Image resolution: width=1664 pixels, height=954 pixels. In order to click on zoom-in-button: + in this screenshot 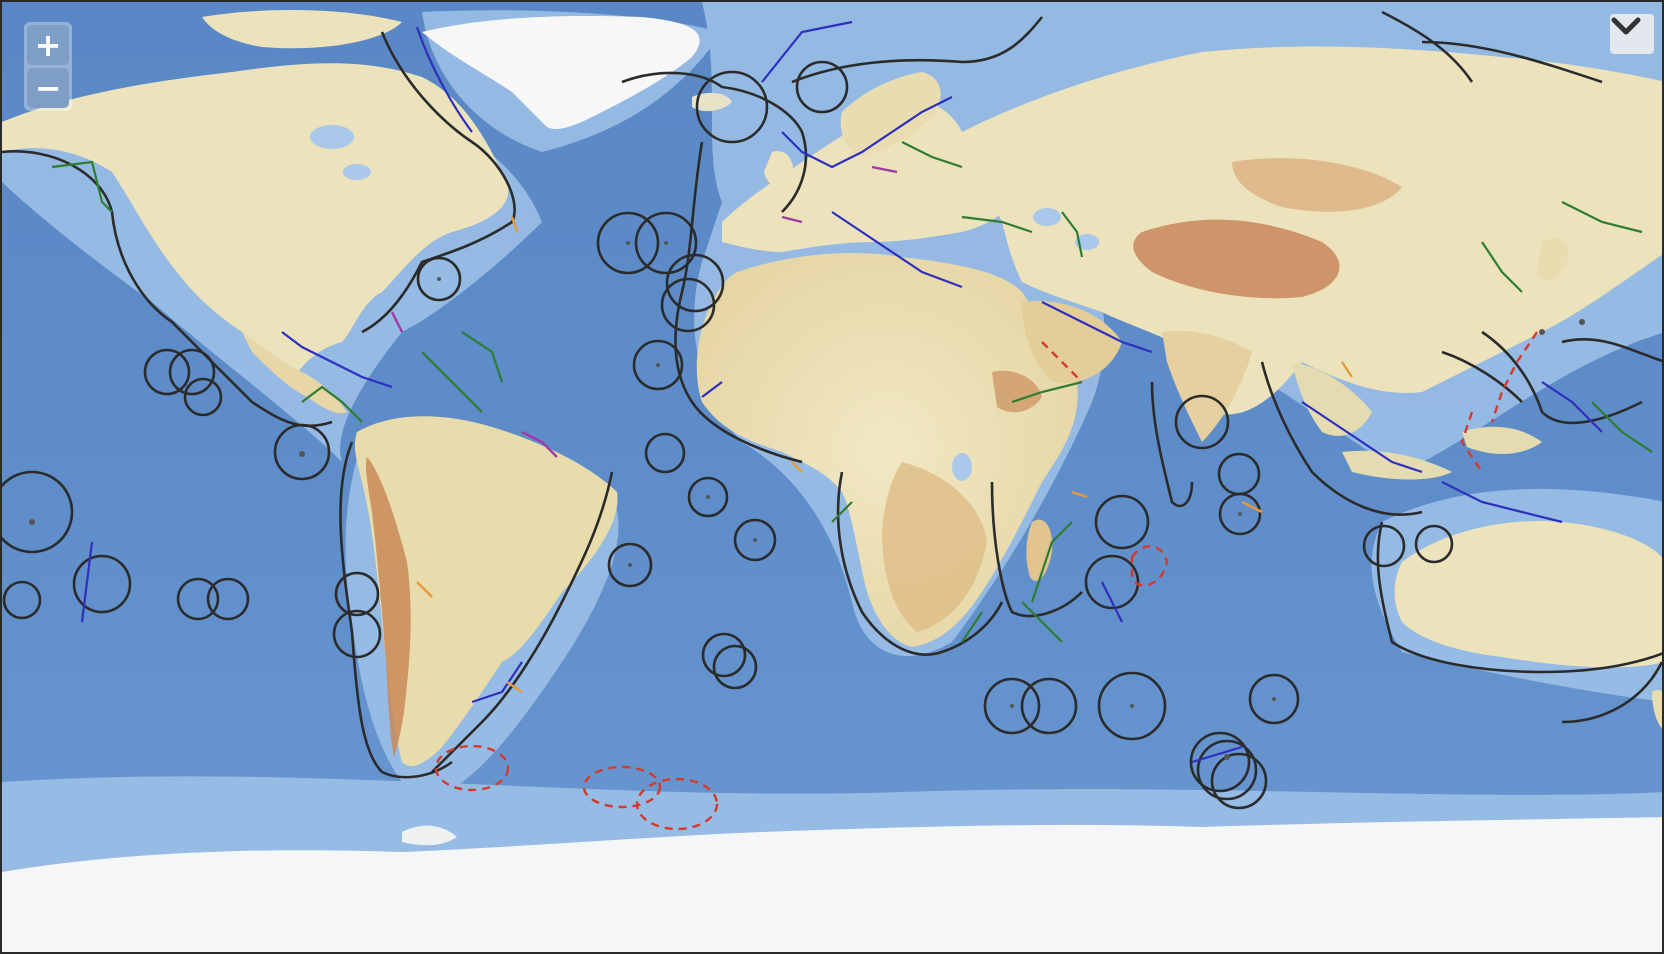, I will do `click(48, 45)`.